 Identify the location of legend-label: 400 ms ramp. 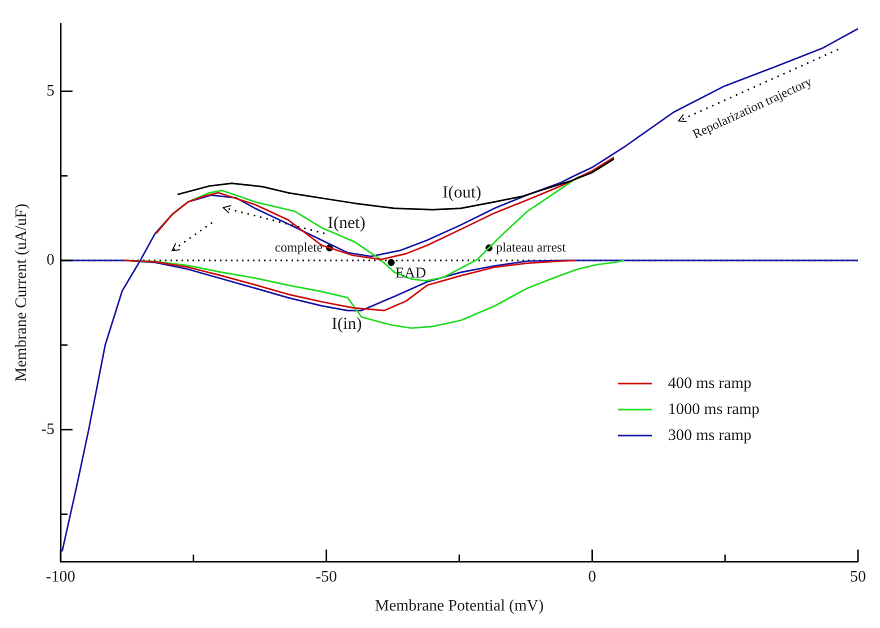
(710, 383).